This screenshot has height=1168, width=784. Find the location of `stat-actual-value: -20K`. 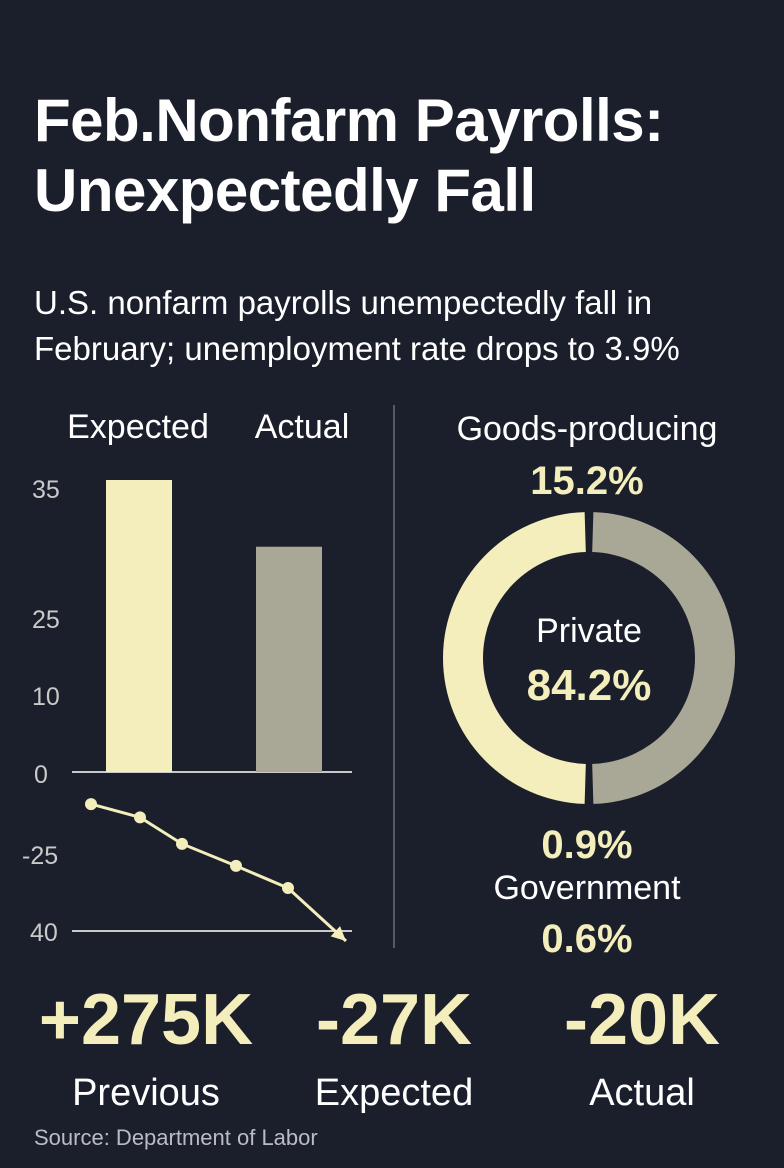

stat-actual-value: -20K is located at coordinates (642, 1020).